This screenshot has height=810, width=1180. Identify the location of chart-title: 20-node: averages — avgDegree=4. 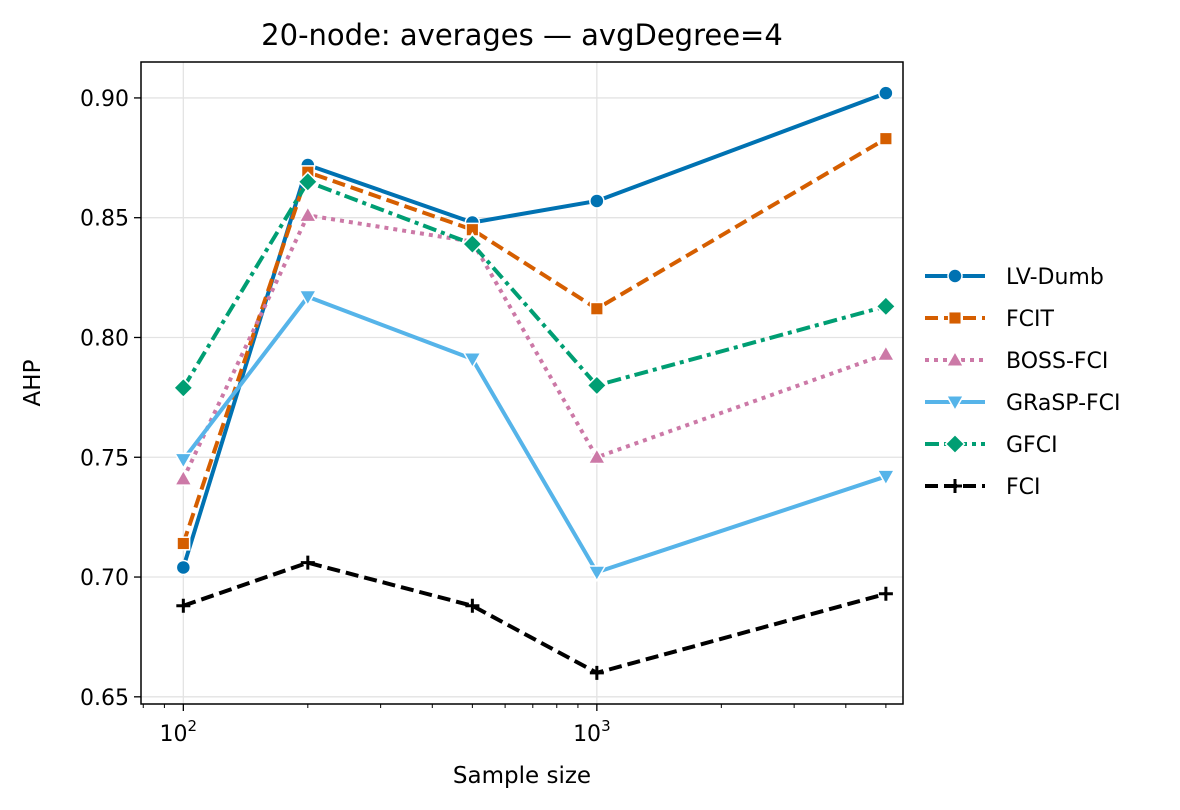
(522, 35).